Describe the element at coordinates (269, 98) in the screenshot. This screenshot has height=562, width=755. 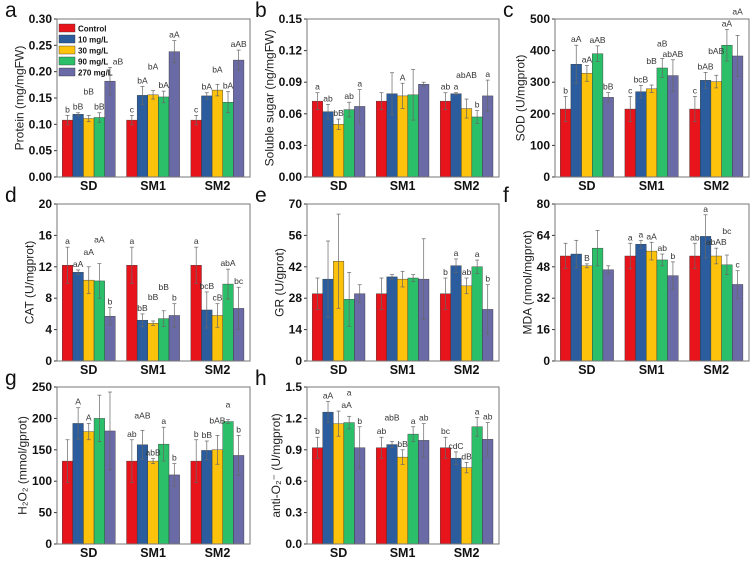
I see `y-axis-label: Soluble sugar (ng/mgFW)` at that location.